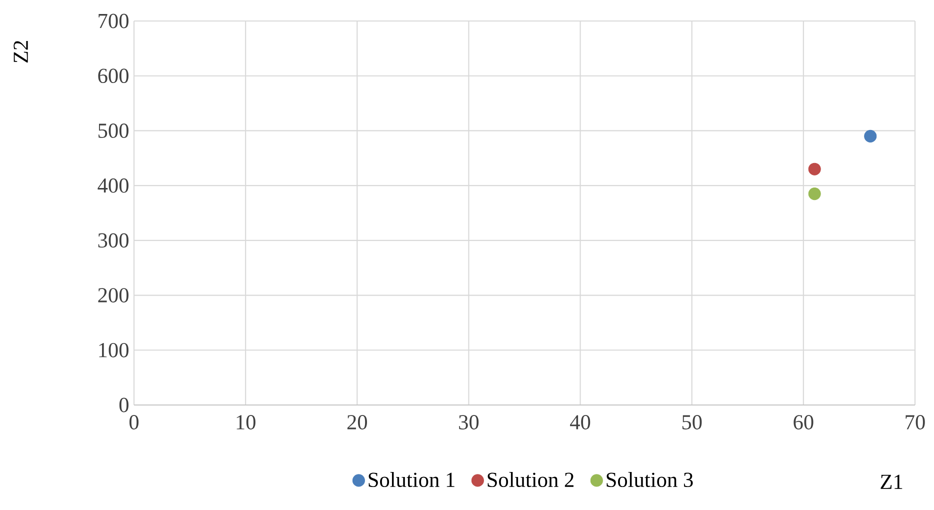  Describe the element at coordinates (134, 422) in the screenshot. I see `x-tick-label: 0` at that location.